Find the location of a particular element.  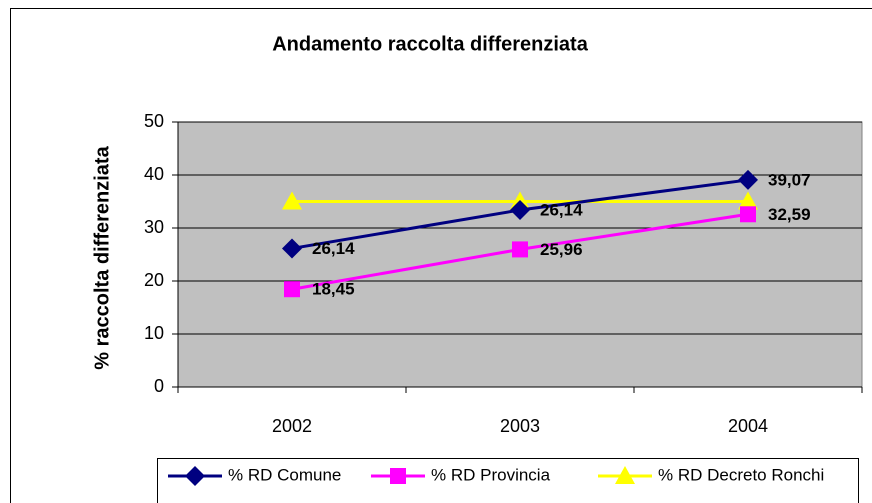

legend is located at coordinates (508, 480).